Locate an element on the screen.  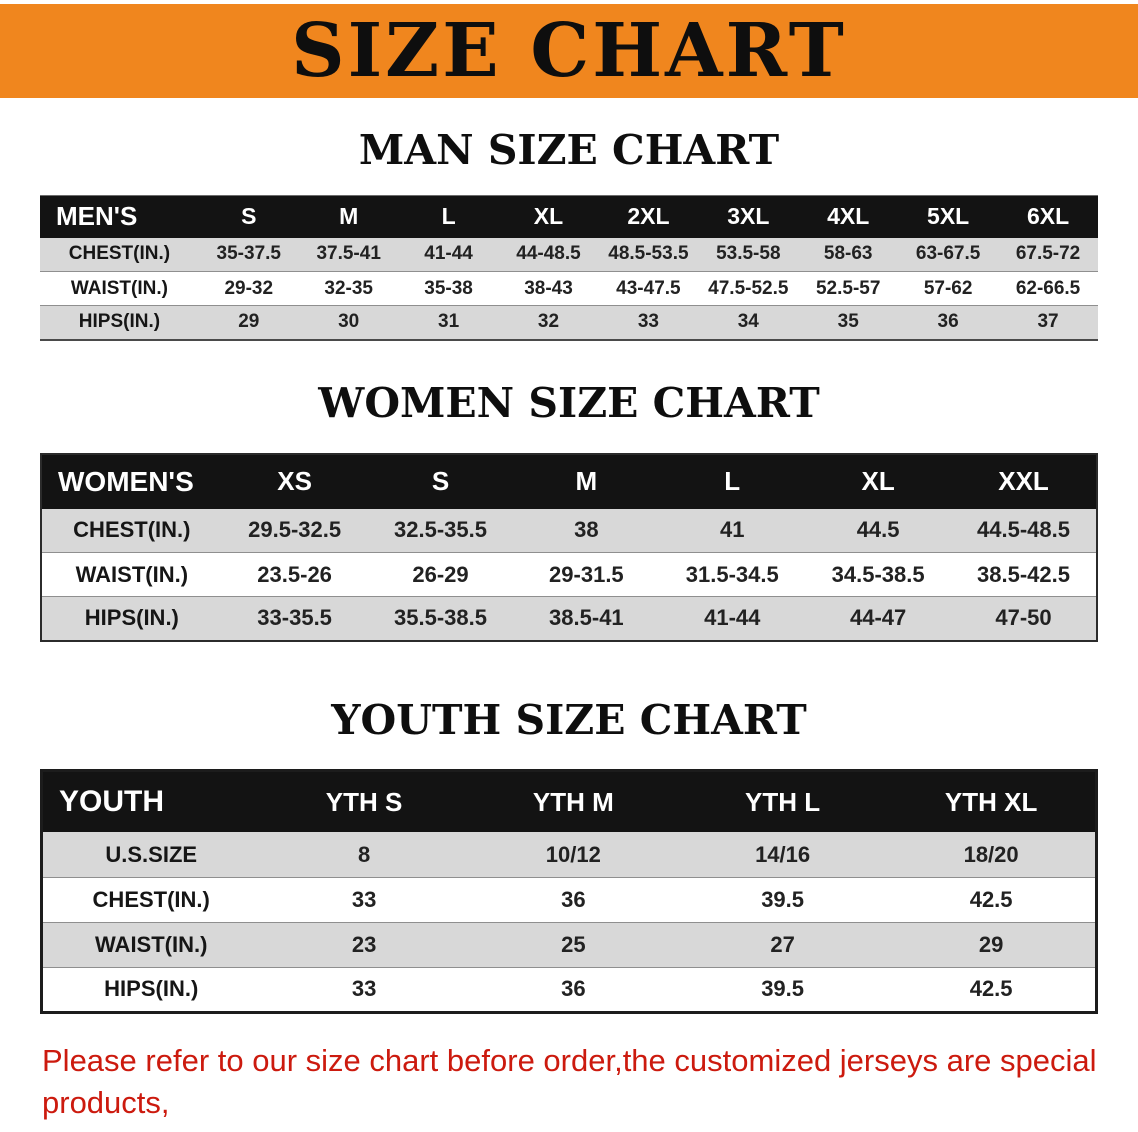
measurement-row: U.S.SIZE 8 10/12 14/16 18/20 is located at coordinates (569, 855).